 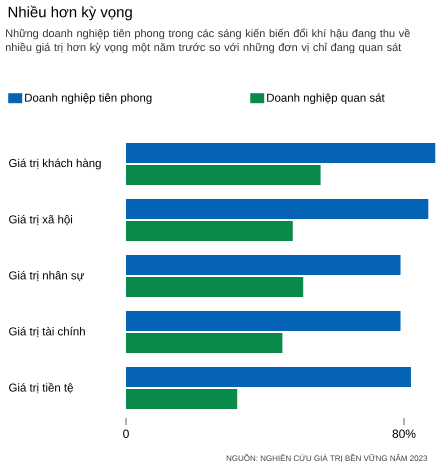 I want to click on y-tick-label: Giá trị tài chính, so click(x=47, y=332).